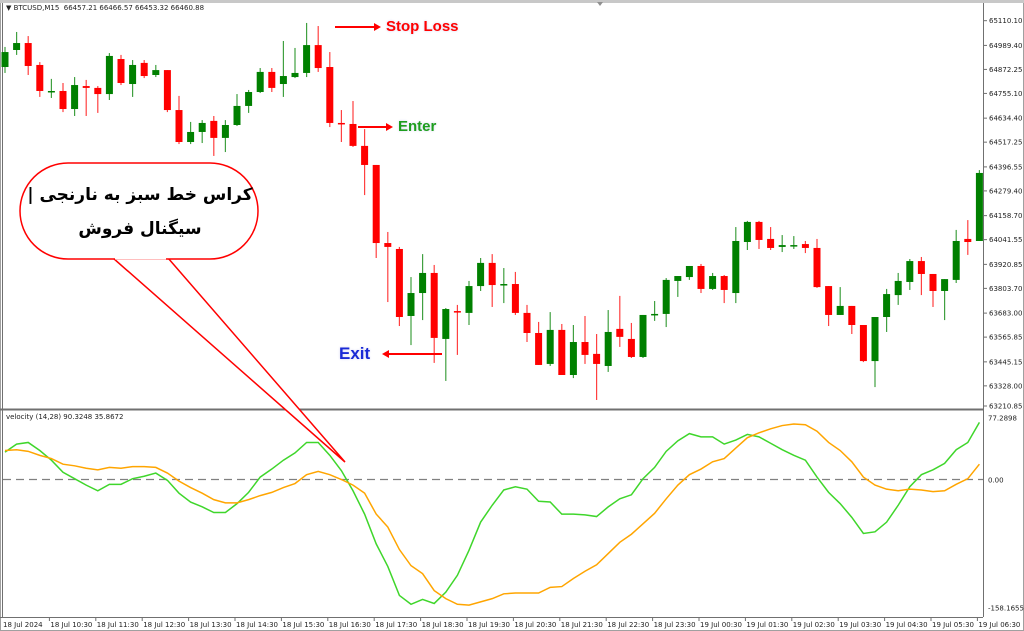  Describe the element at coordinates (953, 625) in the screenshot. I see `time-axis-label: 19 Jul 05:30` at that location.